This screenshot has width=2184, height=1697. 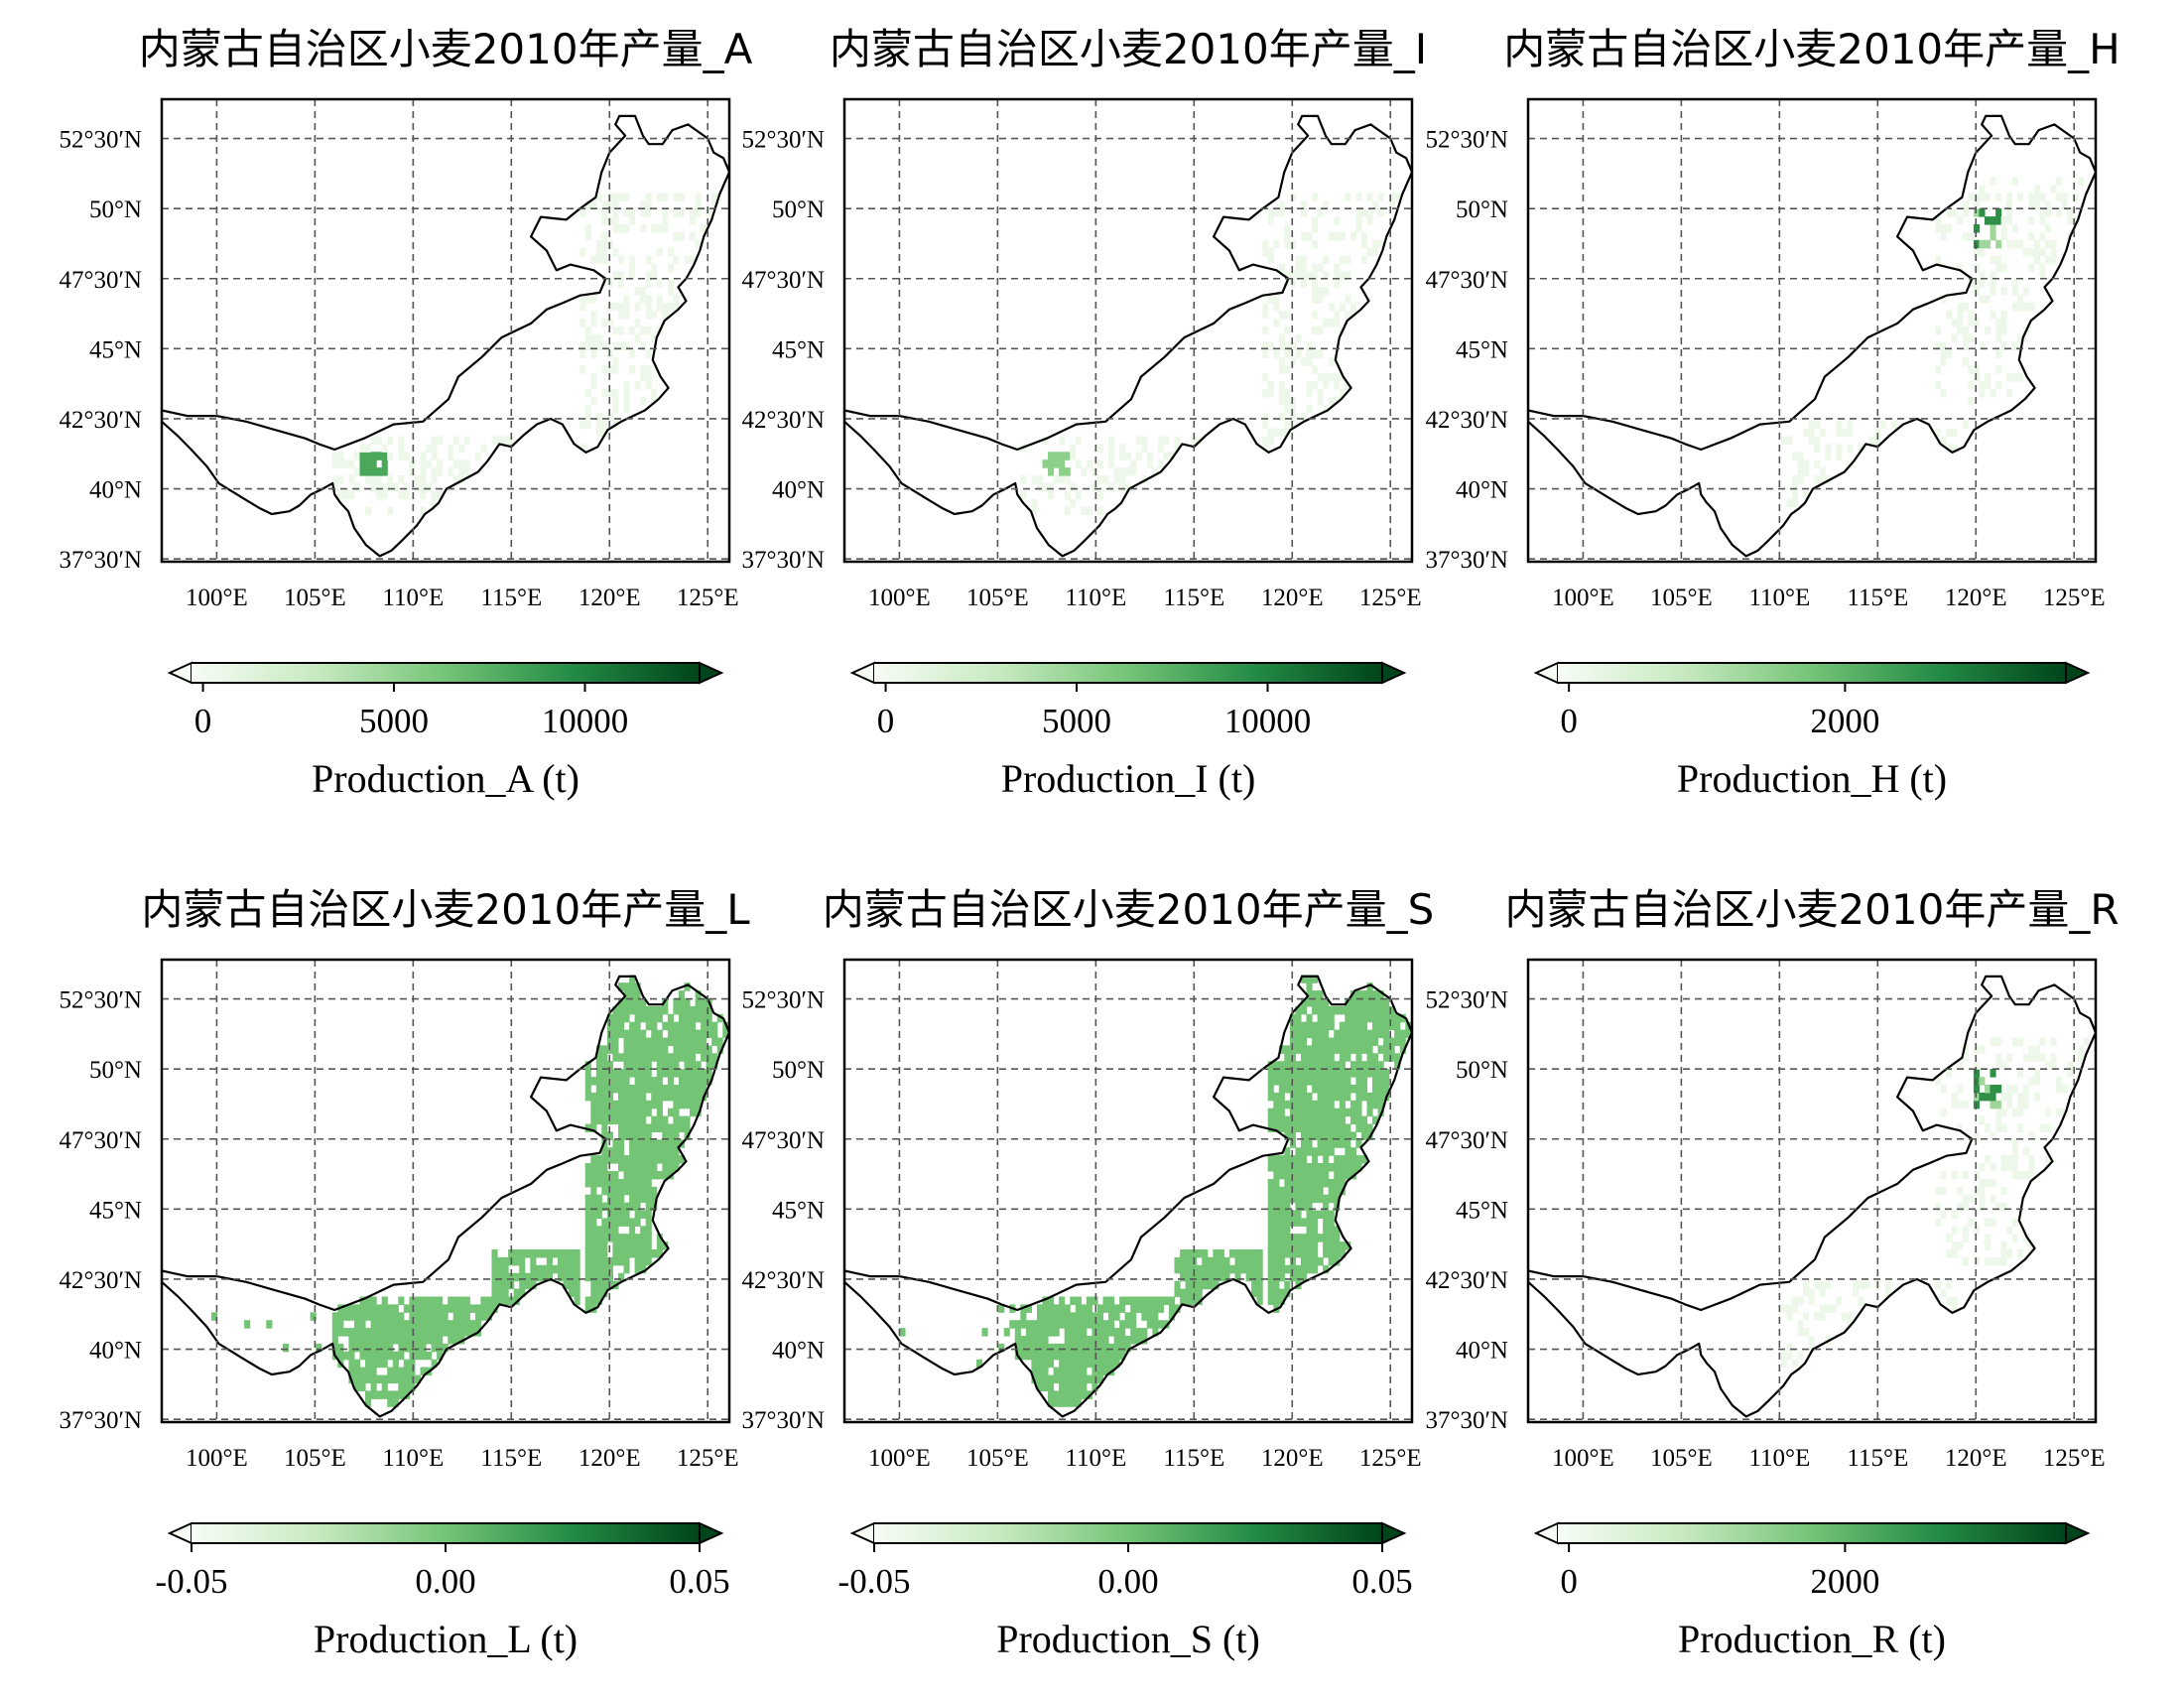 What do you see at coordinates (1128, 49) in the screenshot?
I see `panel-title: 内蒙古自治区小麦2010年产量_I` at bounding box center [1128, 49].